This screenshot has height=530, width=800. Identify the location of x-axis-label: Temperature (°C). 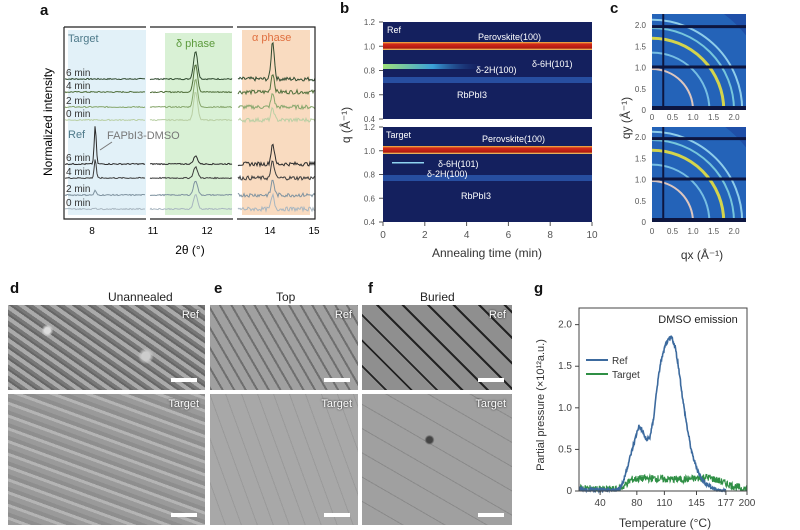
(665, 523).